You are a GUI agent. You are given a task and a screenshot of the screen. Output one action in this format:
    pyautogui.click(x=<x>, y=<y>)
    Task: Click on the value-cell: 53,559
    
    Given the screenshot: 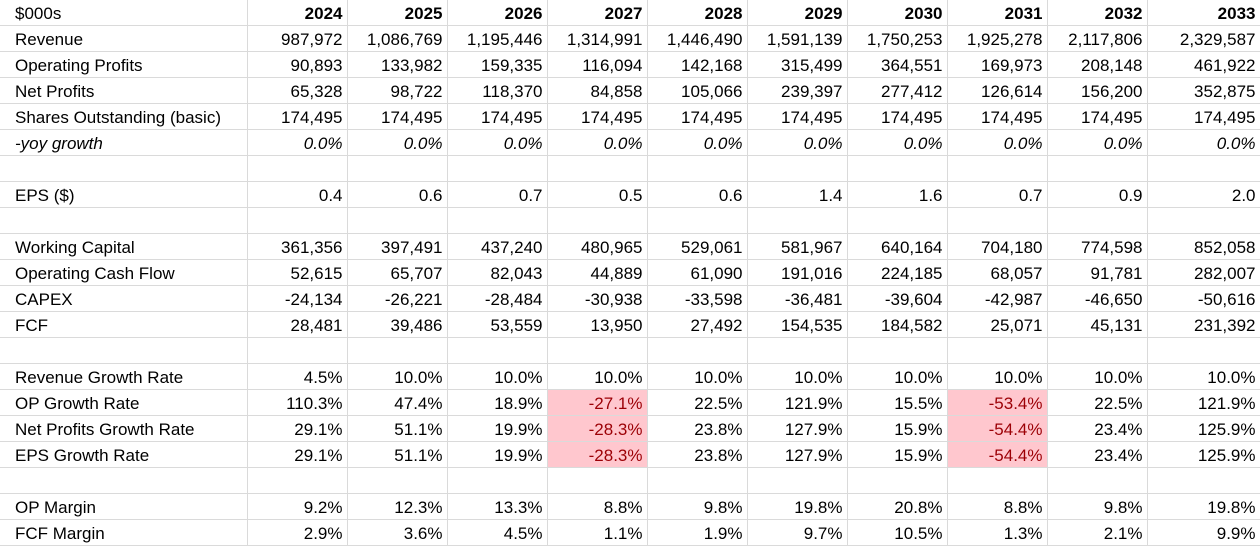 What is the action you would take?
    pyautogui.click(x=497, y=324)
    